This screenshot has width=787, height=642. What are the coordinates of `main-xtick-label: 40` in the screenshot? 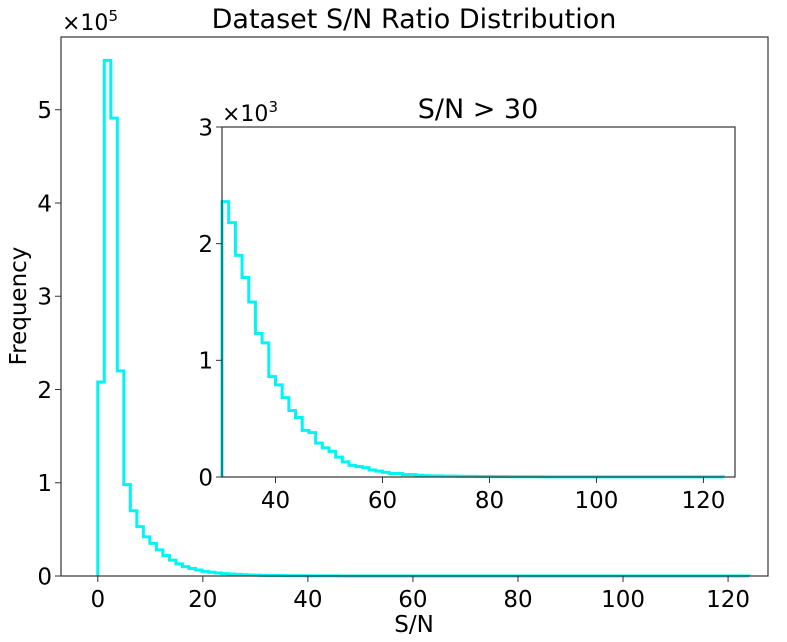 It's located at (307, 600).